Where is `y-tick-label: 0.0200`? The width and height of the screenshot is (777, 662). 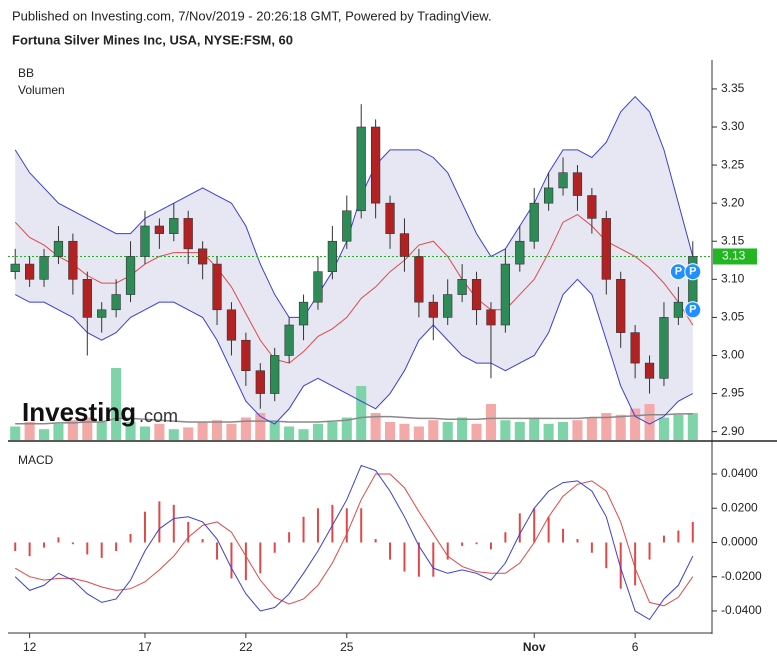
y-tick-label: 0.0200 is located at coordinates (739, 507).